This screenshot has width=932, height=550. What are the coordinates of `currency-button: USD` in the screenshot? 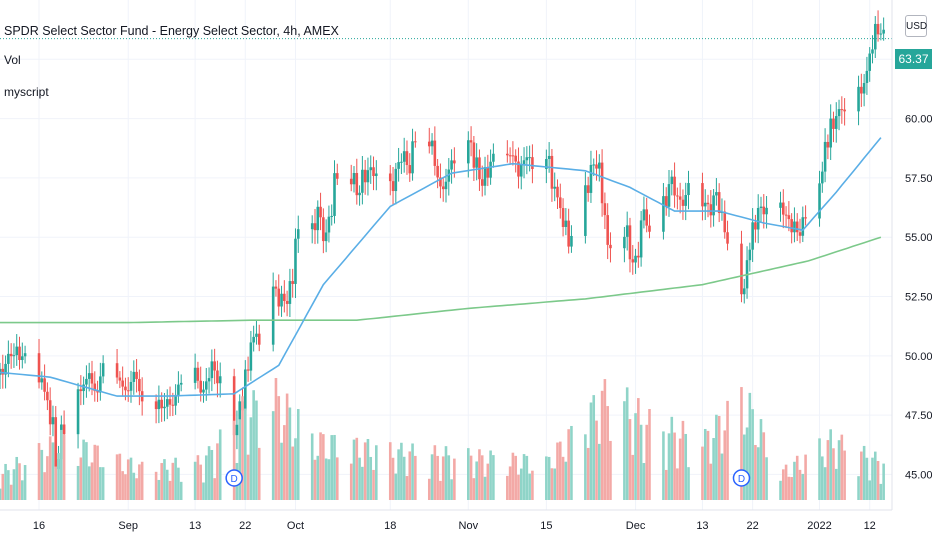 It's located at (916, 26).